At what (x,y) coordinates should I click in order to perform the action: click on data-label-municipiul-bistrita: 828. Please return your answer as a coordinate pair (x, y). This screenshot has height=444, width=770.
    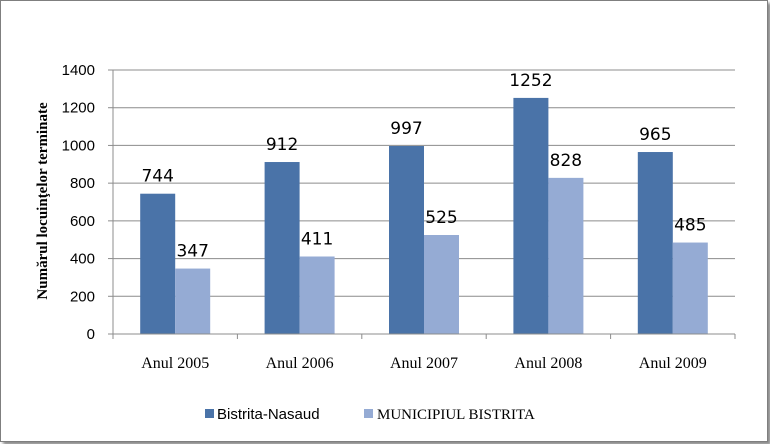
    Looking at the image, I should click on (566, 161).